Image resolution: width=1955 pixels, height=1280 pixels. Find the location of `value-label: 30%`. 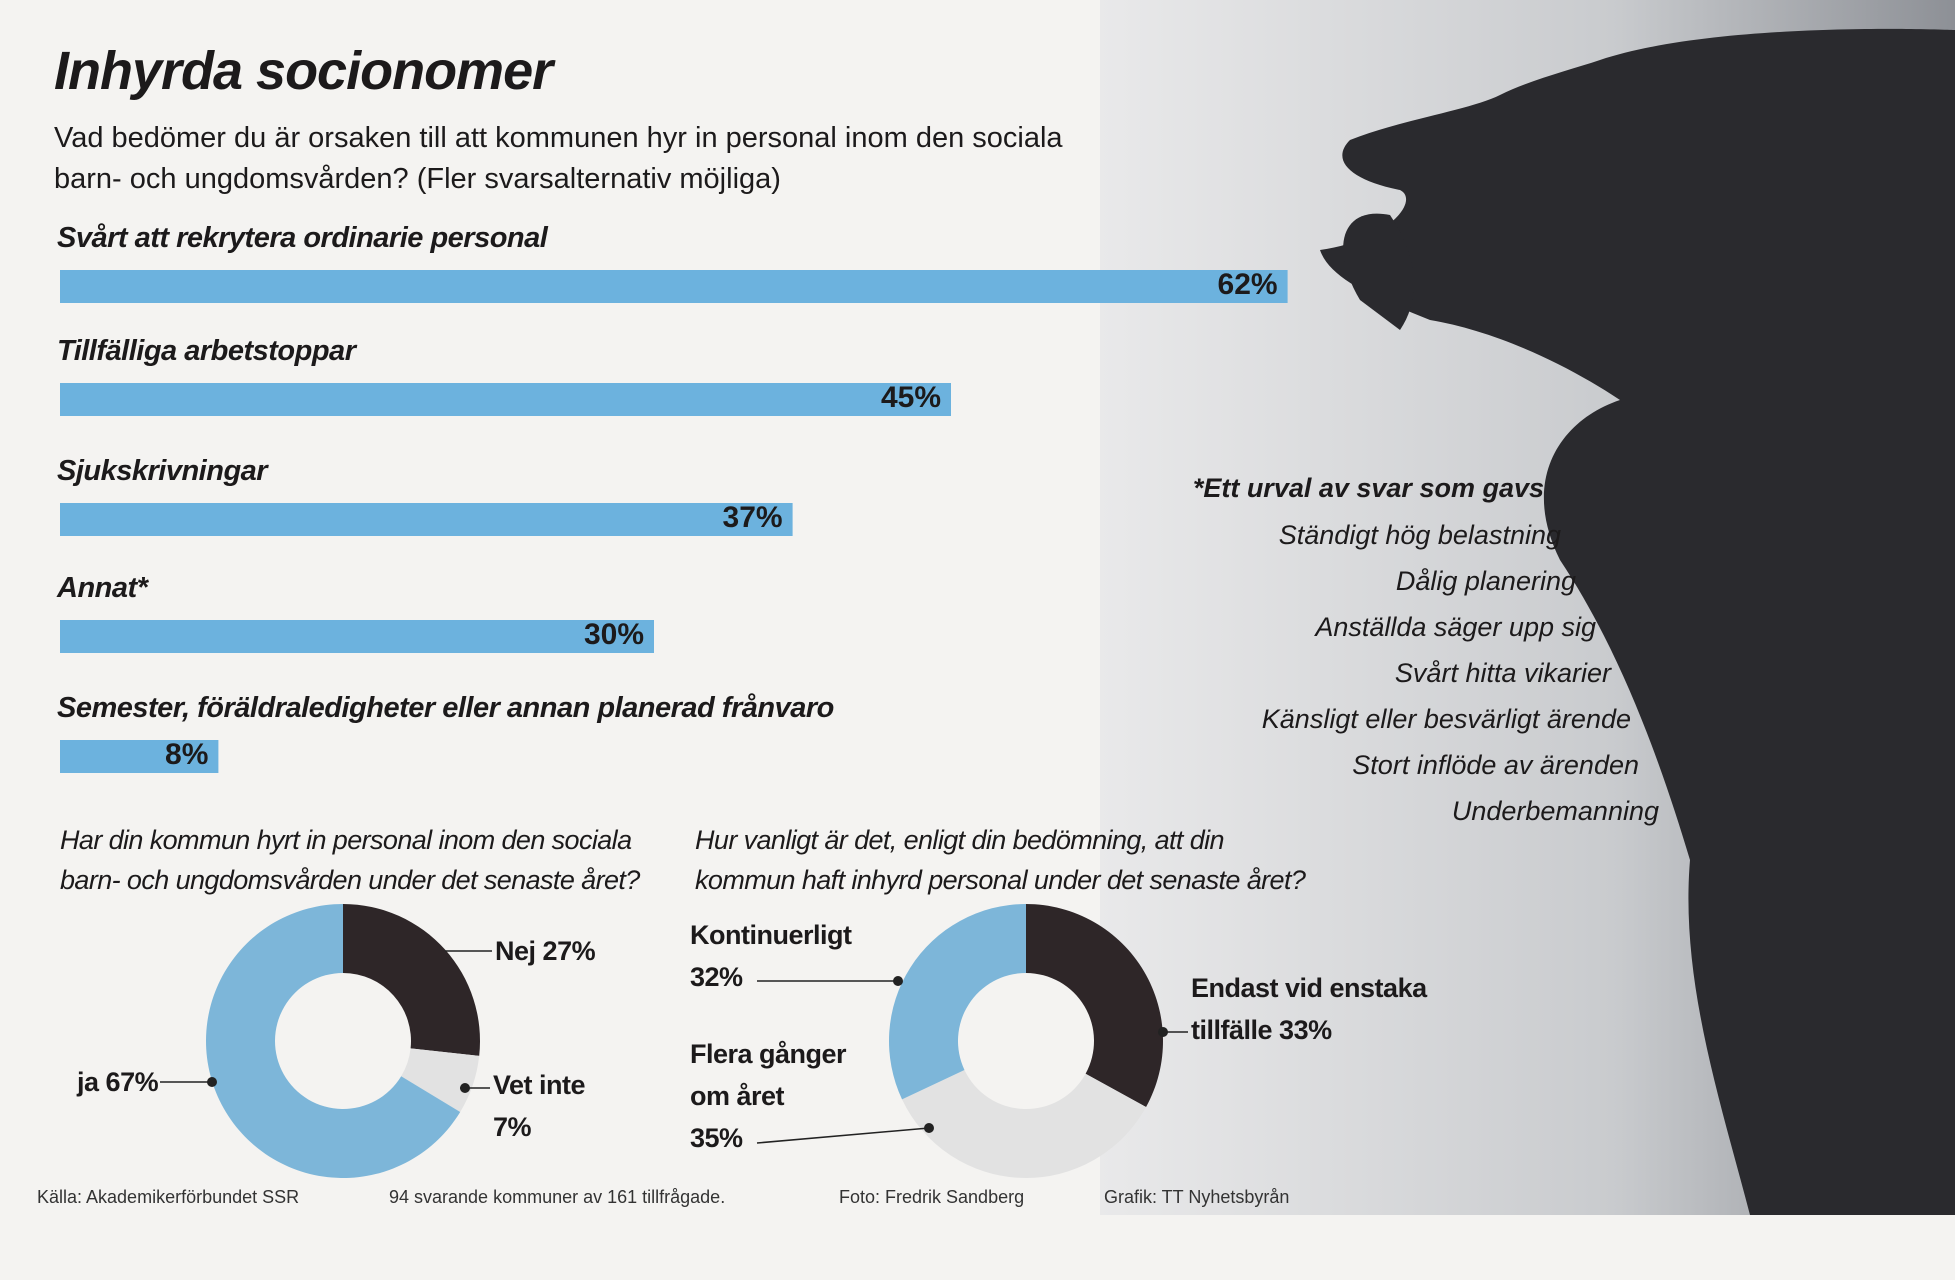

value-label: 30% is located at coordinates (613, 634).